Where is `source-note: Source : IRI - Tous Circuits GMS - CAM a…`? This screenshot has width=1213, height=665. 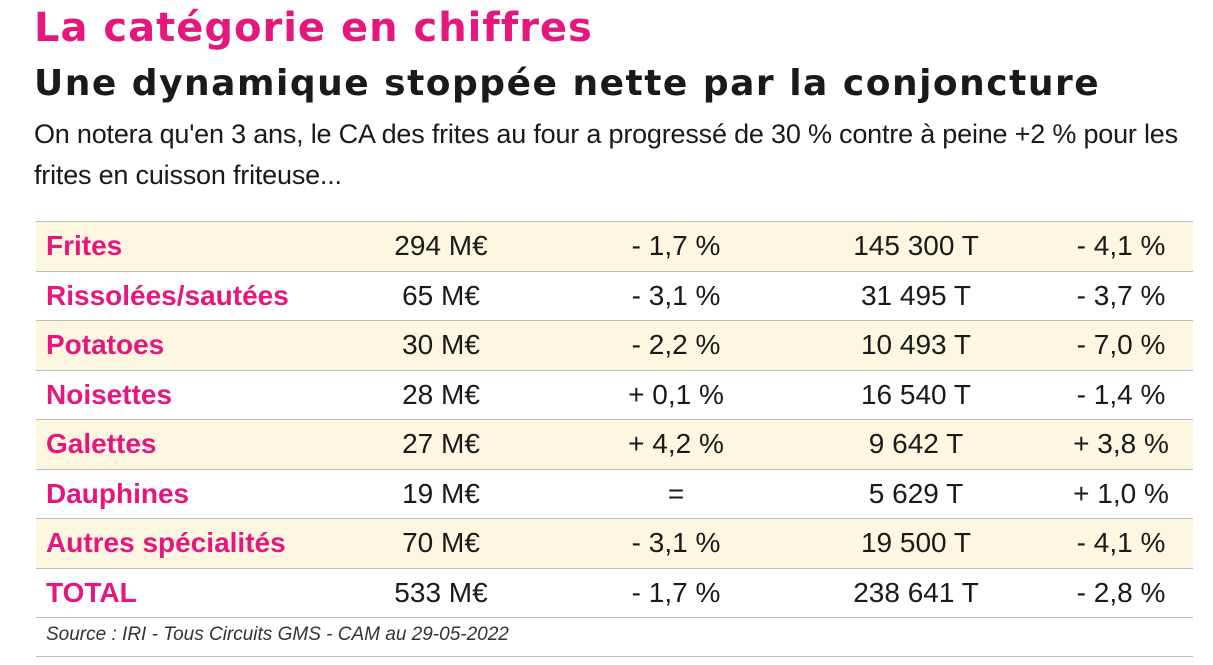
source-note: Source : IRI - Tous Circuits GMS - CAM a… is located at coordinates (277, 634).